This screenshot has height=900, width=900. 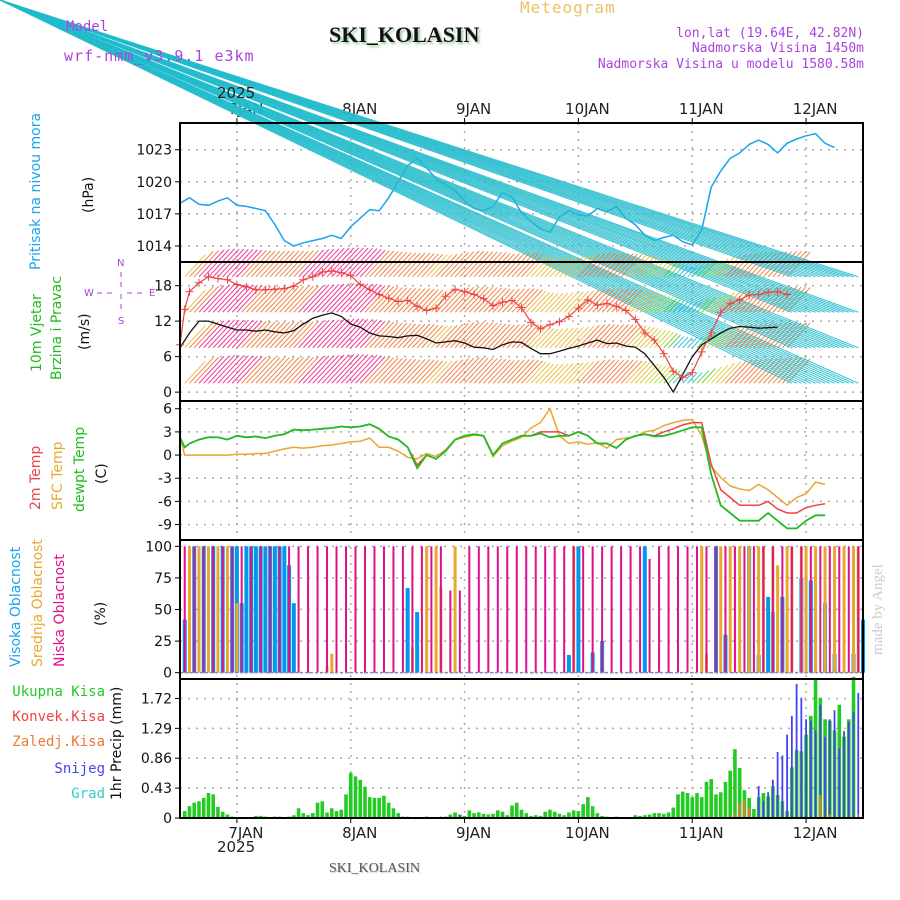 I want to click on watermark: made by Angel, so click(x=878, y=609).